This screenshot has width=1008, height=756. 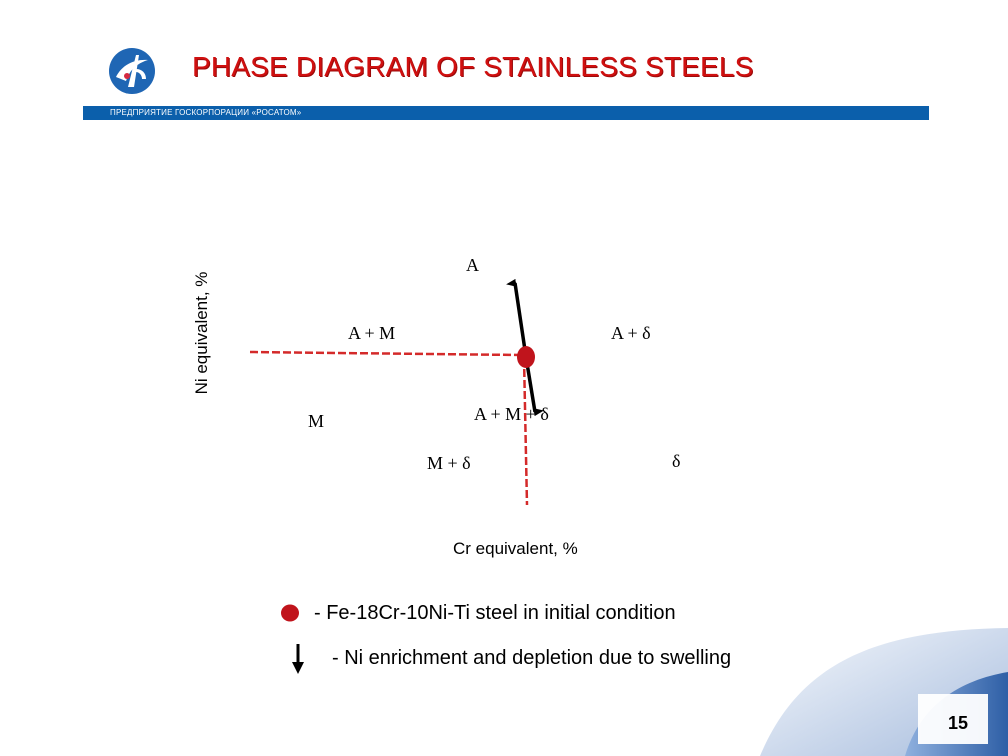 I want to click on rosatom-logo-icon, so click(x=132, y=71).